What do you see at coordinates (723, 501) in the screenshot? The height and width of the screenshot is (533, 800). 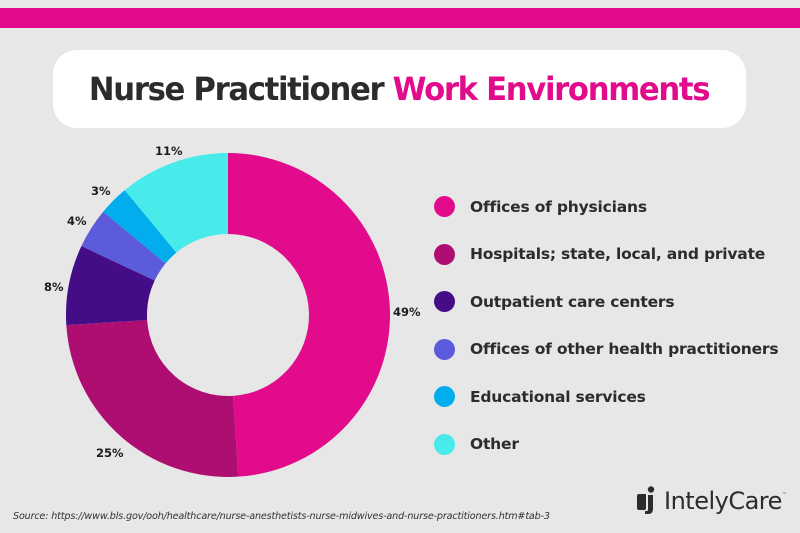 I see `logo-wordmark: IntelyCare` at bounding box center [723, 501].